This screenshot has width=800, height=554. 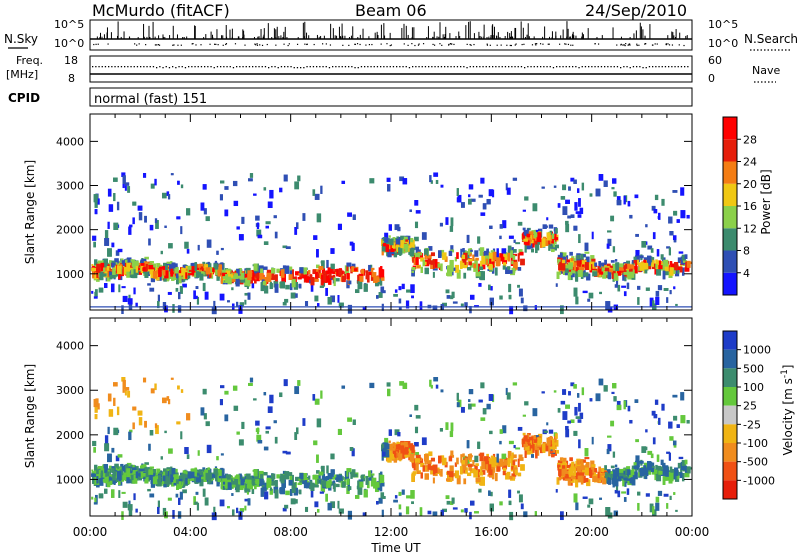 I want to click on station-title: McMurdo (fitACF), so click(x=161, y=10).